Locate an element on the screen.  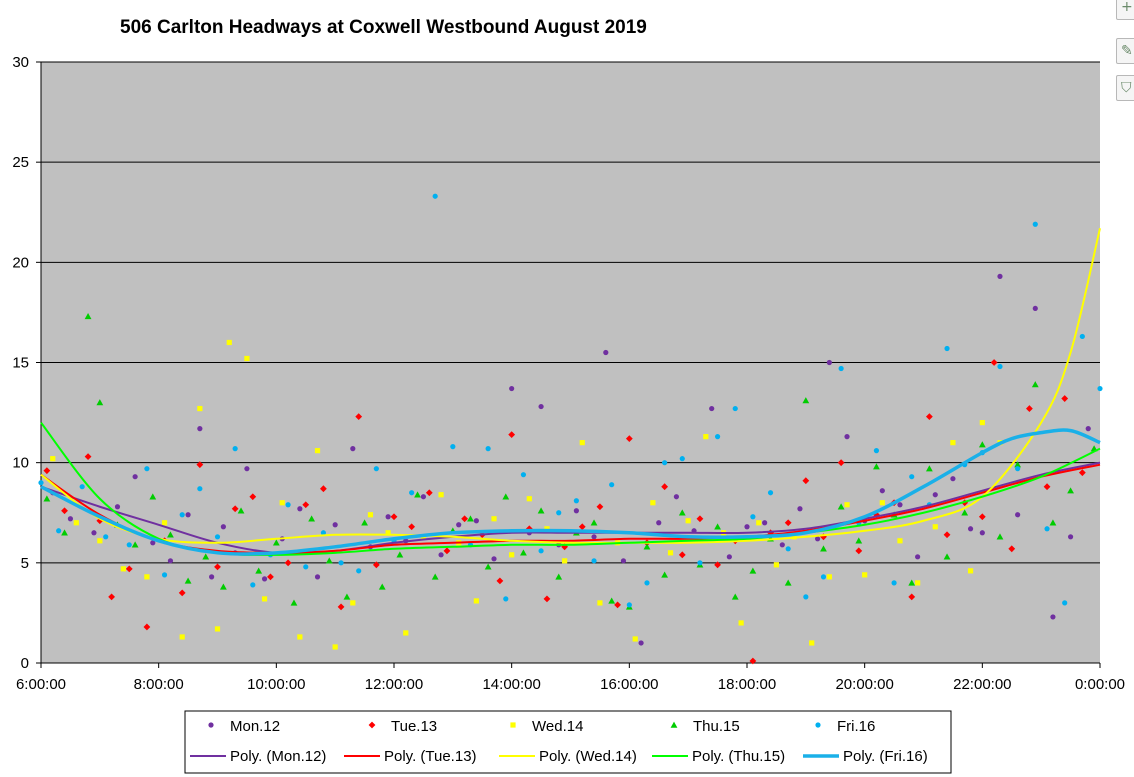
y-tick-label: 0 is located at coordinates (25, 663).